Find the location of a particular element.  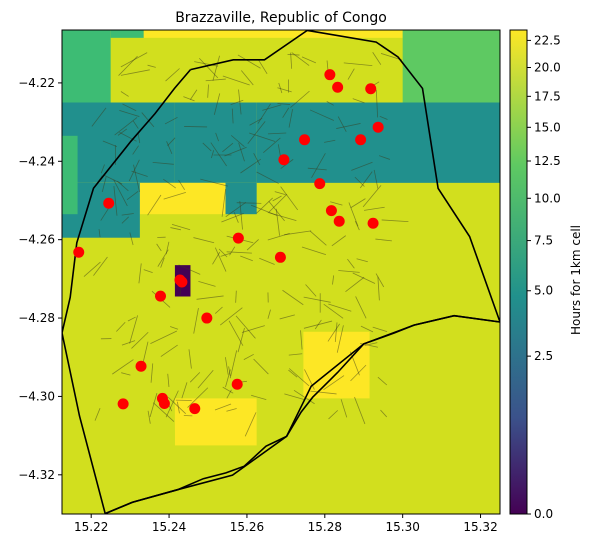

x-axis: 15.22 15.24 15.26 15.28 15.30 15.32 is located at coordinates (286, 524).